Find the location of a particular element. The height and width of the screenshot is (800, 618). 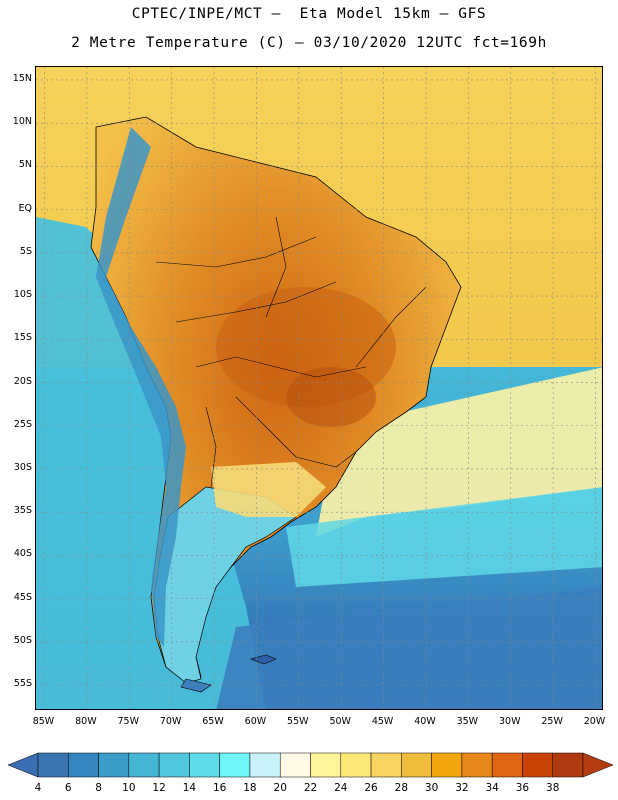

colorbar-label: 34 is located at coordinates (492, 788).